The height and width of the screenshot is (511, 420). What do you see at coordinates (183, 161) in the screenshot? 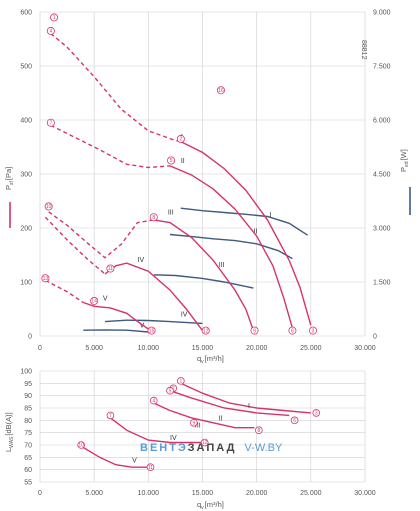
I see `pressure-label-II: II` at bounding box center [183, 161].